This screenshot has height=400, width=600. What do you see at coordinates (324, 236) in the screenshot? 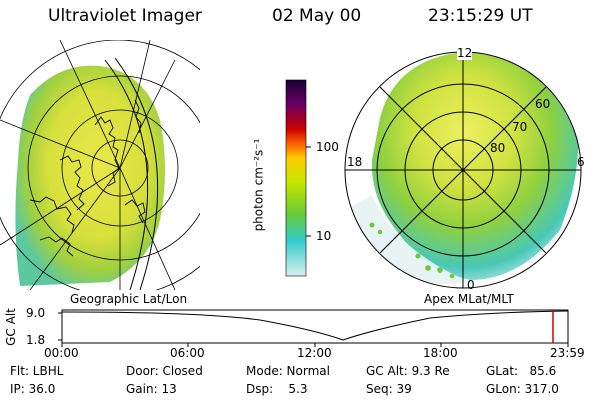
I see `colorbar-tick-10: 10` at bounding box center [324, 236].